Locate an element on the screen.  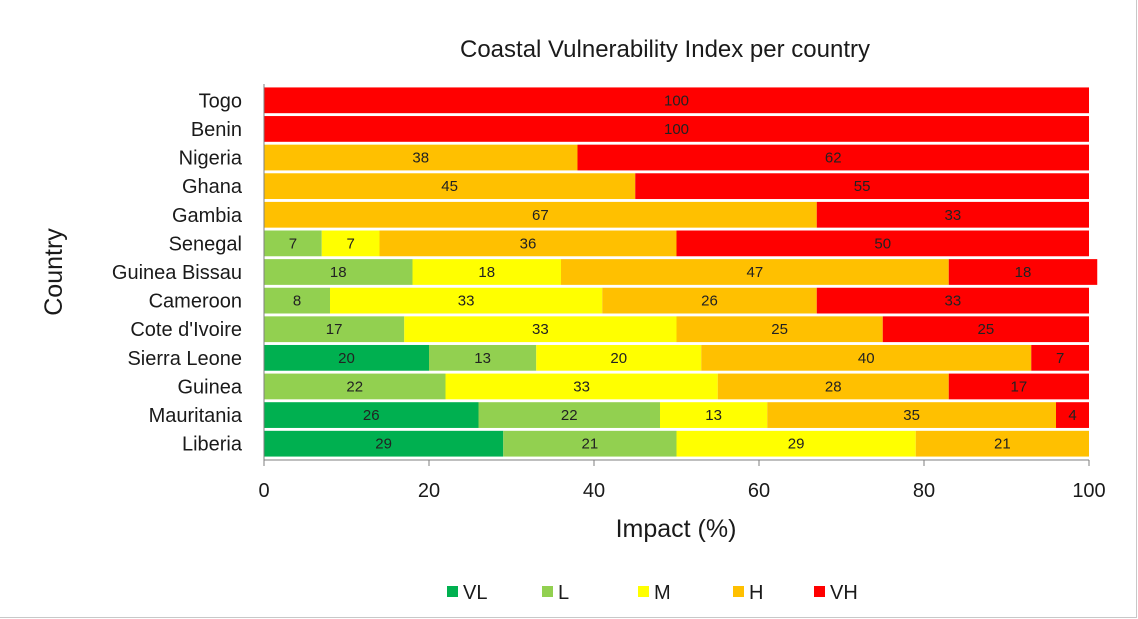
x-tick-label: 0 is located at coordinates (263, 491).